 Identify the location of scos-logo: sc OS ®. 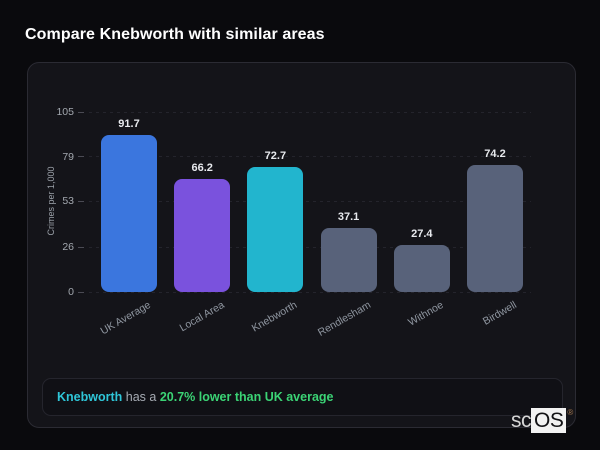
(542, 420).